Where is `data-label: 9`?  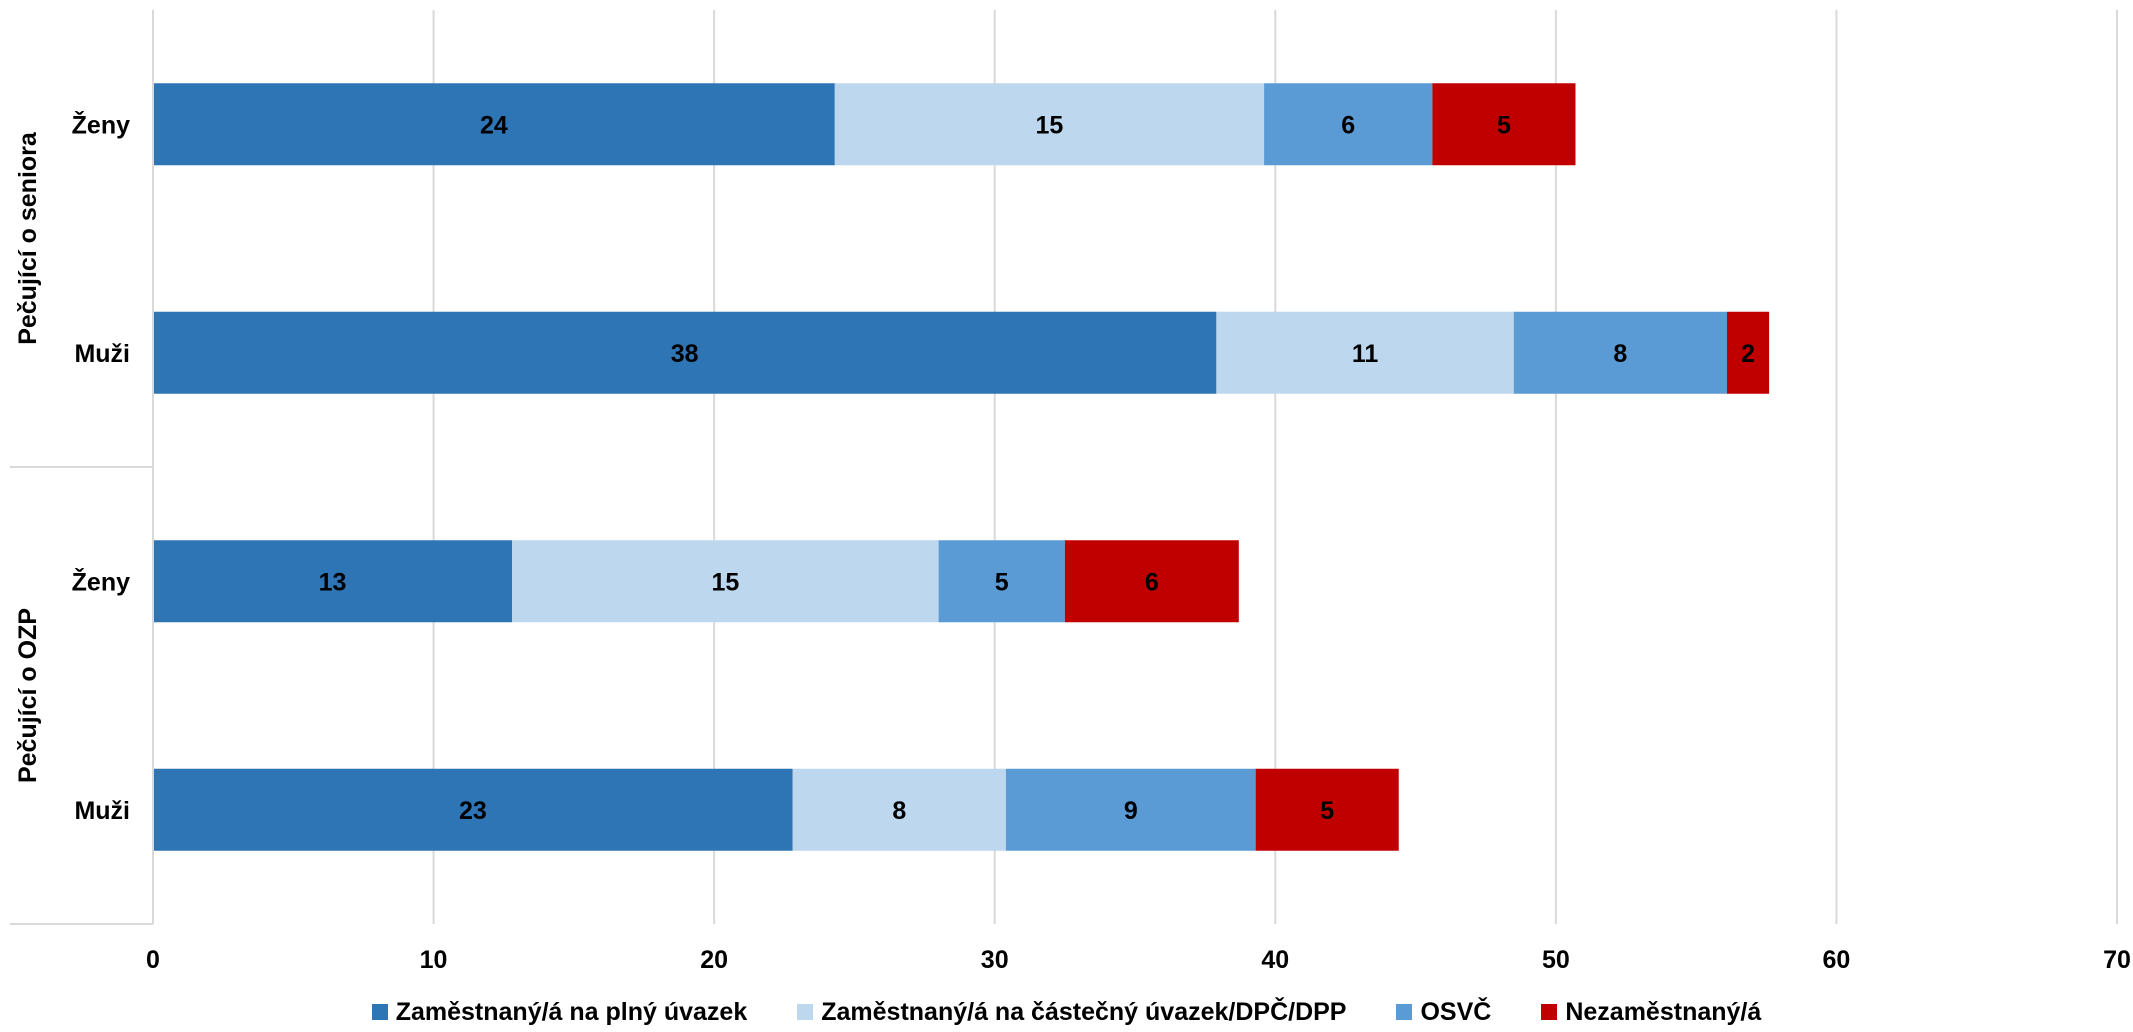 data-label: 9 is located at coordinates (1131, 811).